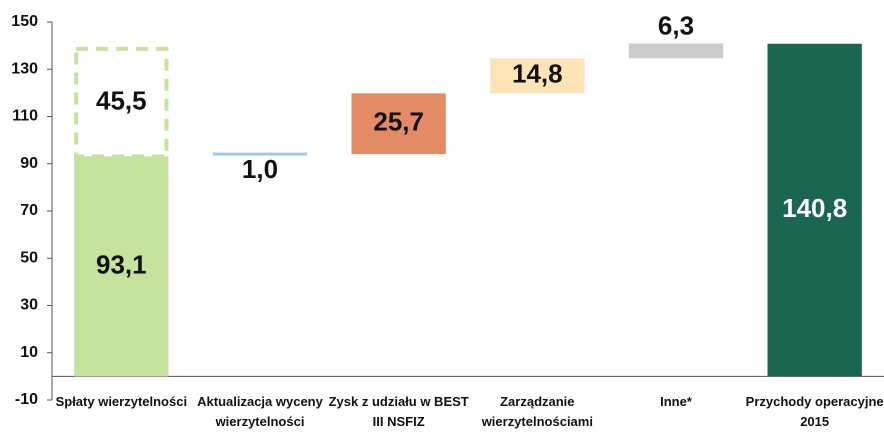  What do you see at coordinates (676, 401) in the screenshot?
I see `x-tick-label: Inne*` at bounding box center [676, 401].